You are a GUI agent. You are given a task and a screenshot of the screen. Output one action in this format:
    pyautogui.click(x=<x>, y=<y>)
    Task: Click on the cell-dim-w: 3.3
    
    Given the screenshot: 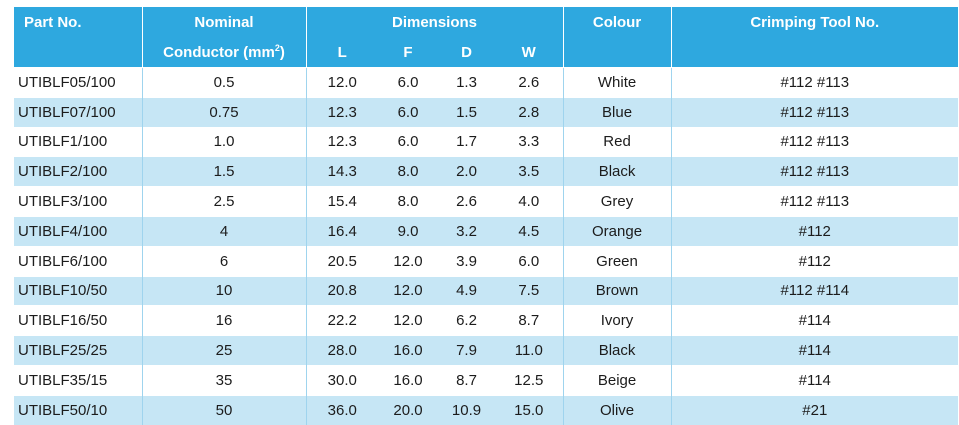 What is the action you would take?
    pyautogui.click(x=529, y=141)
    